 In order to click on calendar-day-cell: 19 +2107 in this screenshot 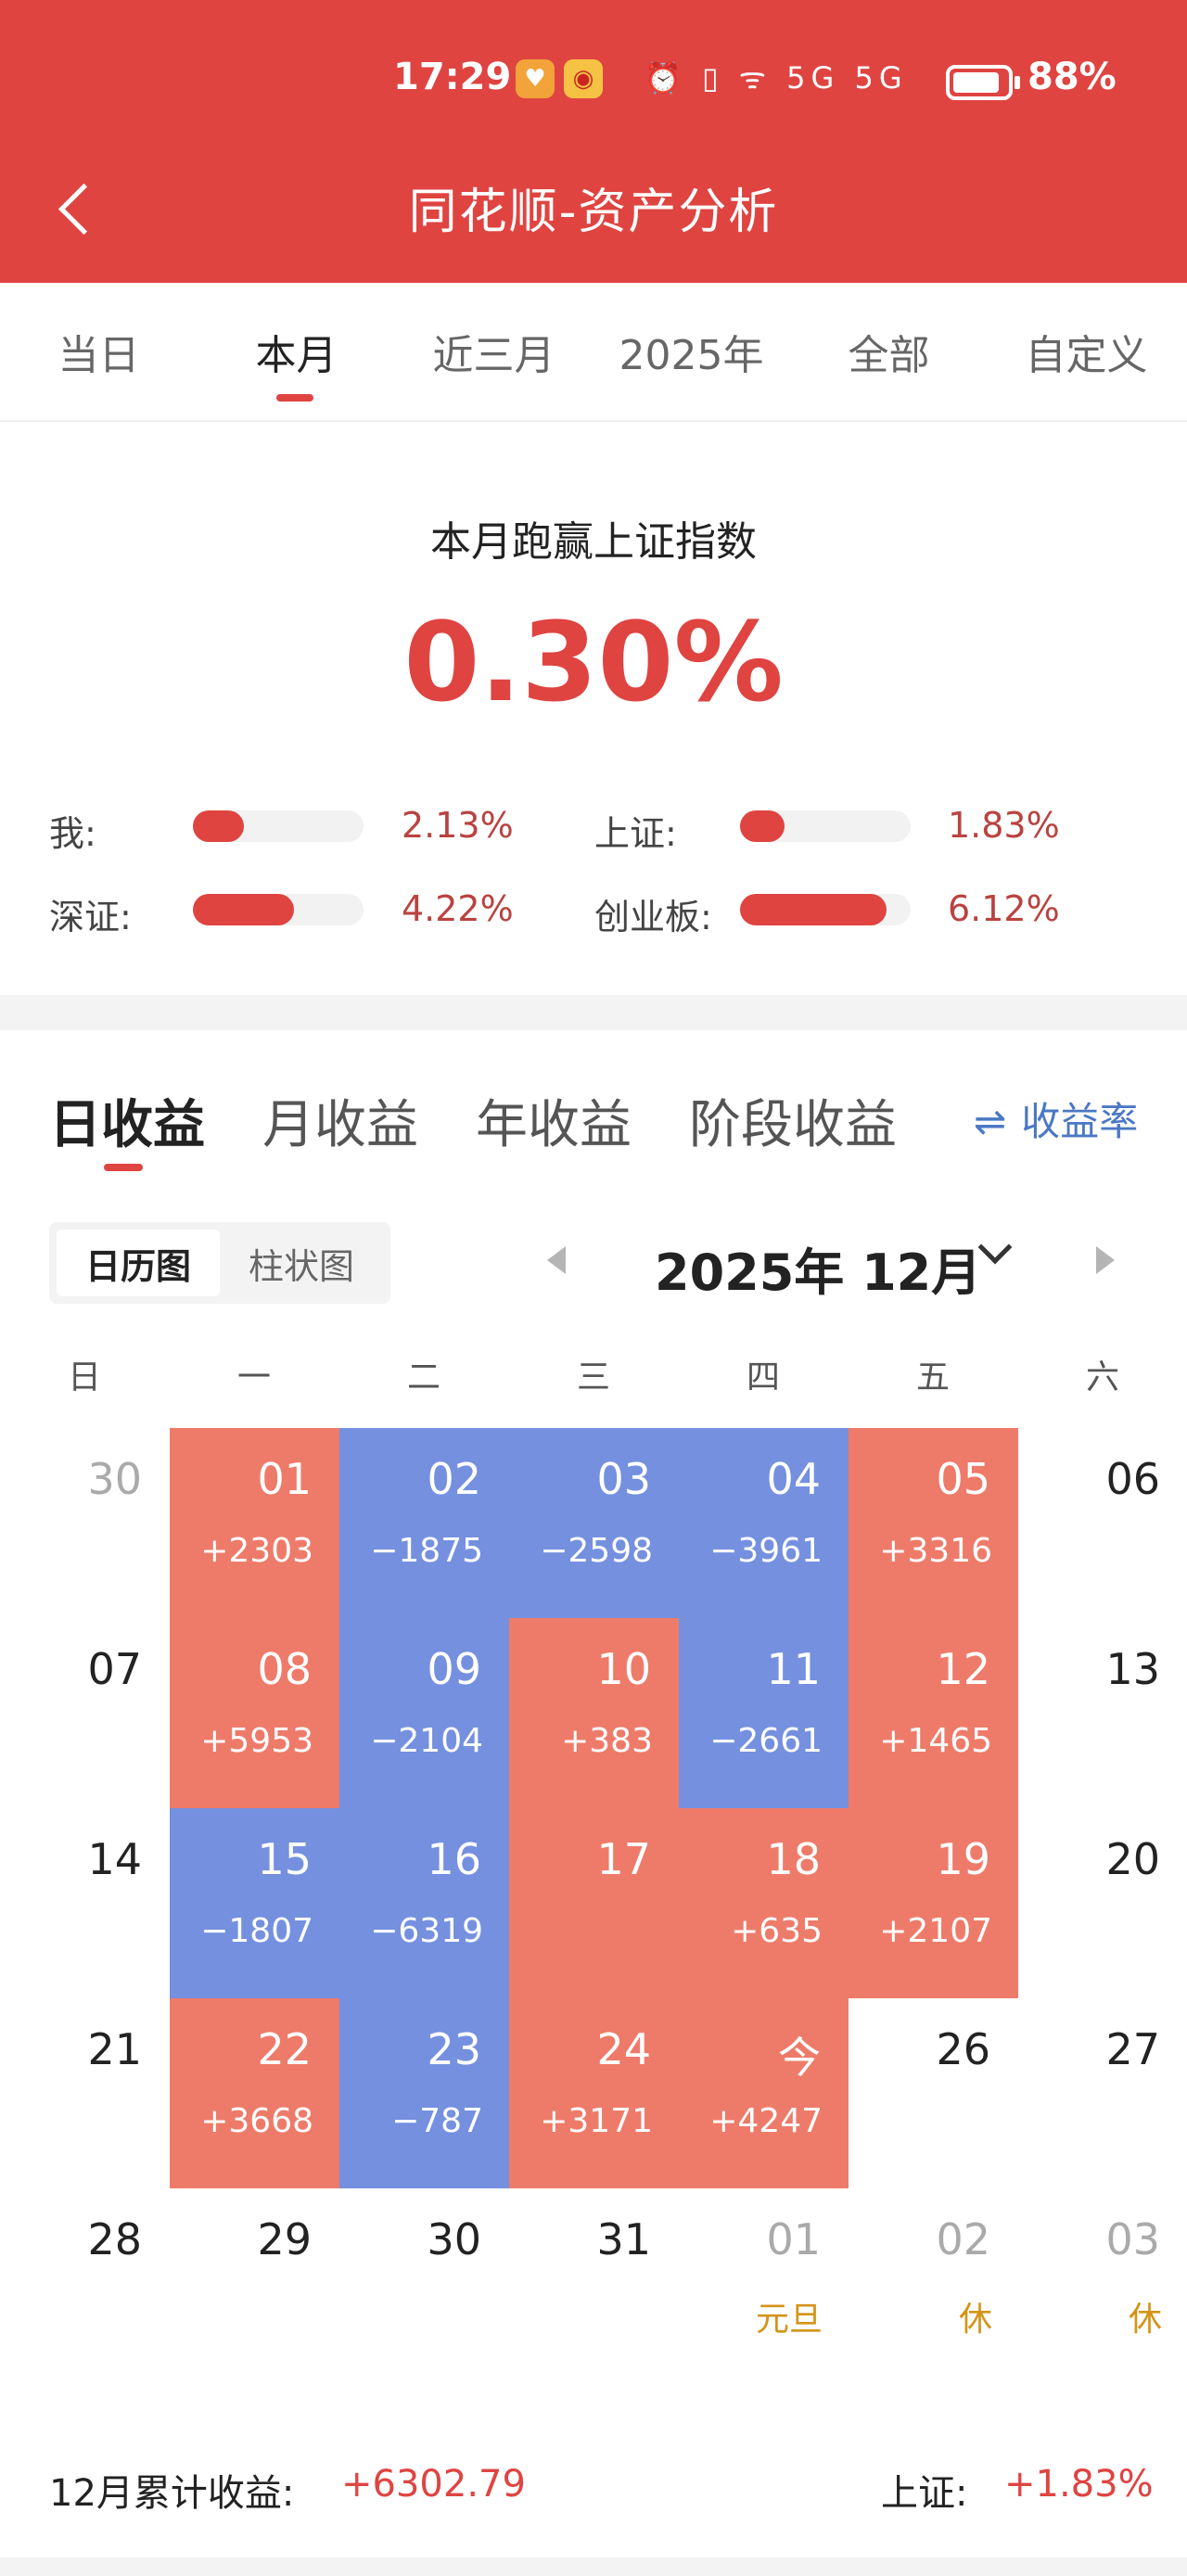, I will do `click(933, 1903)`.